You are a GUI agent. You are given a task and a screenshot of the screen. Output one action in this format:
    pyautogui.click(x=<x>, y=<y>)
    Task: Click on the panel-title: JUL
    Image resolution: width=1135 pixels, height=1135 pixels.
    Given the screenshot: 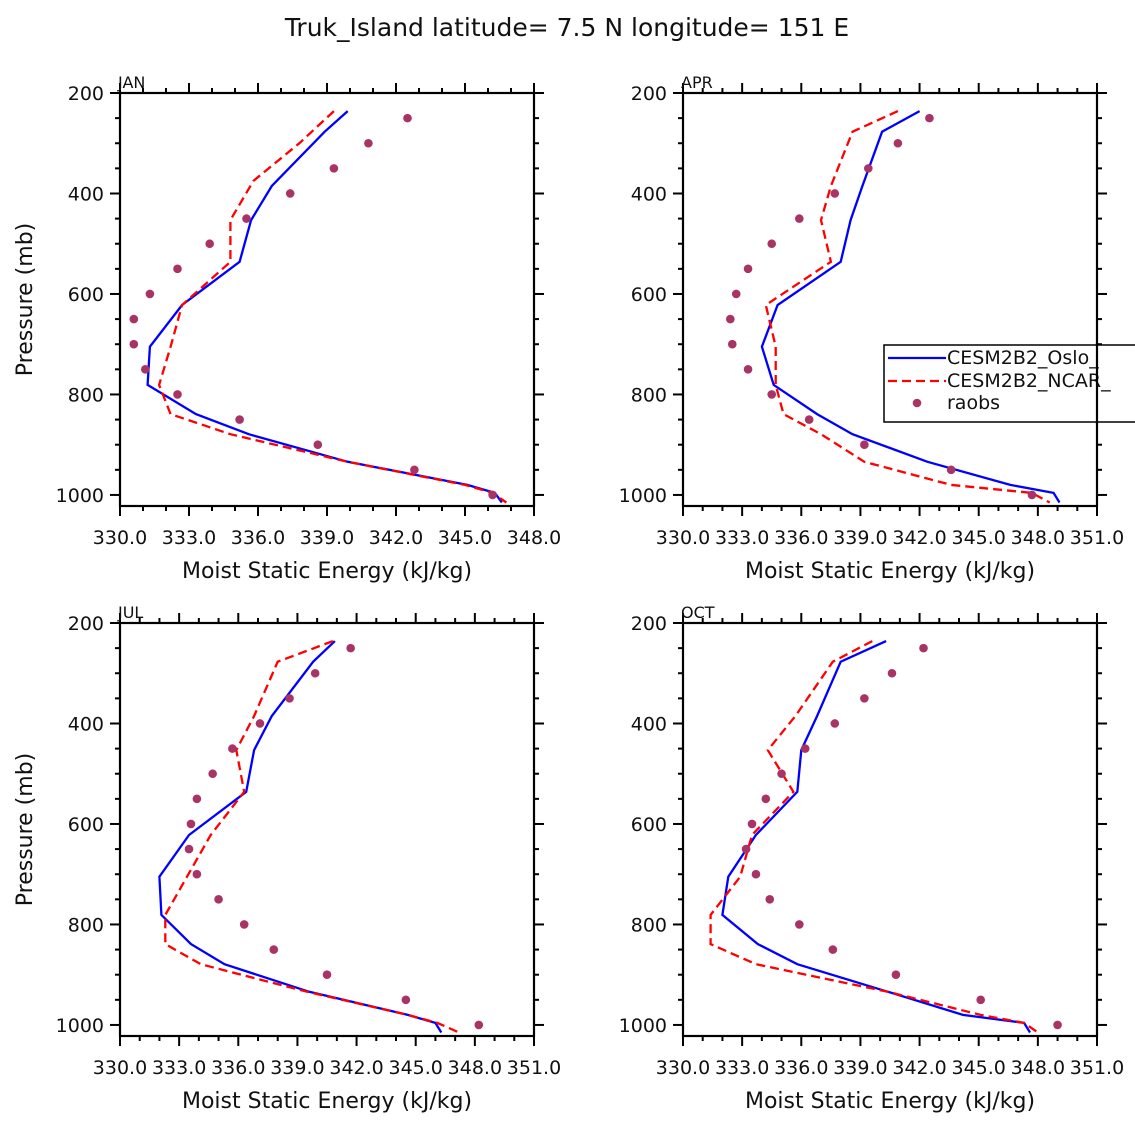 What is the action you would take?
    pyautogui.click(x=130, y=612)
    